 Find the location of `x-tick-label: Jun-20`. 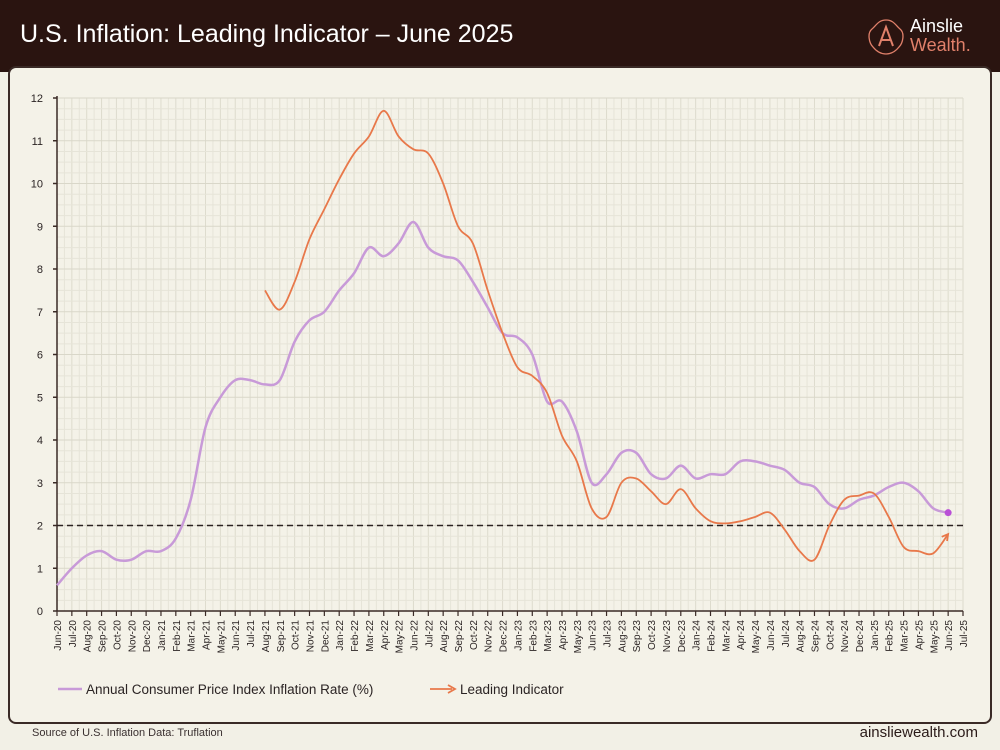

x-tick-label: Jun-20 is located at coordinates (58, 635).